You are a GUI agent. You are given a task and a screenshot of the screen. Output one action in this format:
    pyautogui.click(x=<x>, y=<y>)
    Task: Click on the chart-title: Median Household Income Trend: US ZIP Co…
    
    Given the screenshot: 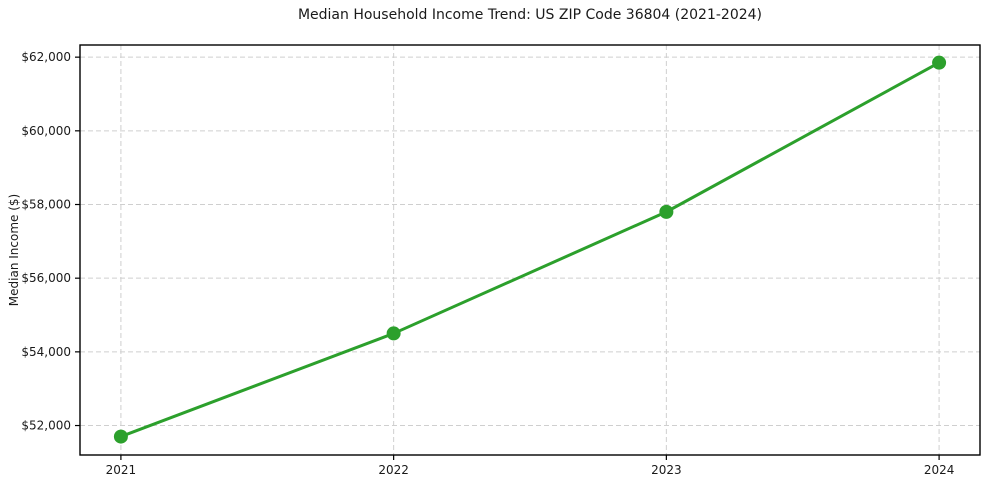 What is the action you would take?
    pyautogui.click(x=530, y=15)
    